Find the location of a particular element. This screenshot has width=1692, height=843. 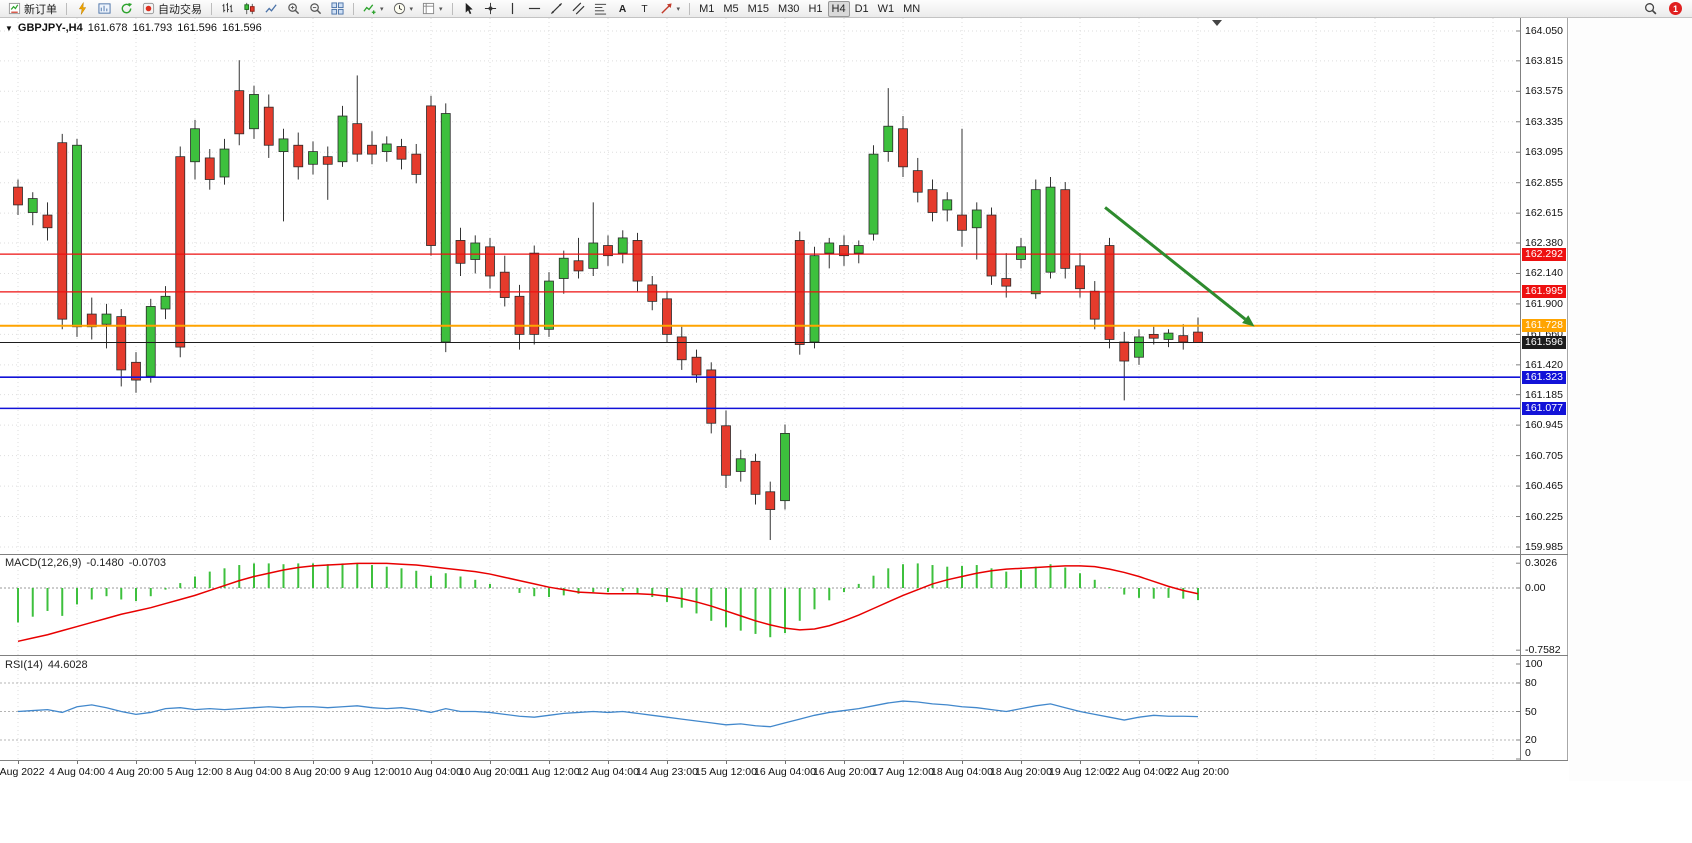

time-axis-label: 17 Aug 12:00 is located at coordinates (903, 772).